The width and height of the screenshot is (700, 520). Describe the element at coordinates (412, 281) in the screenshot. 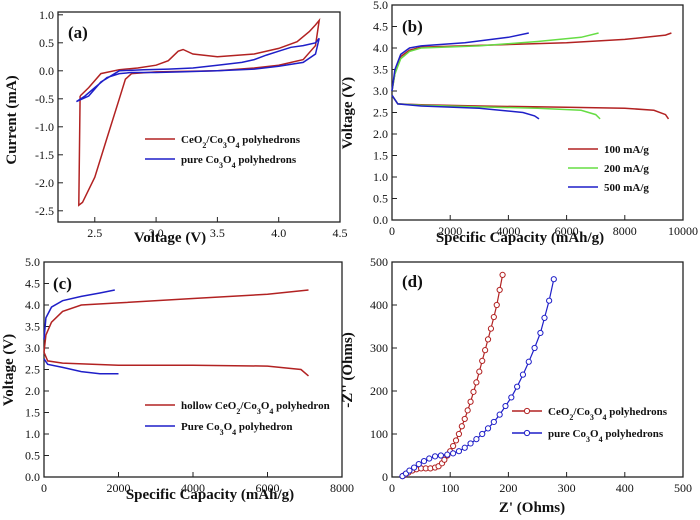

I see `panel-label: (d)` at that location.